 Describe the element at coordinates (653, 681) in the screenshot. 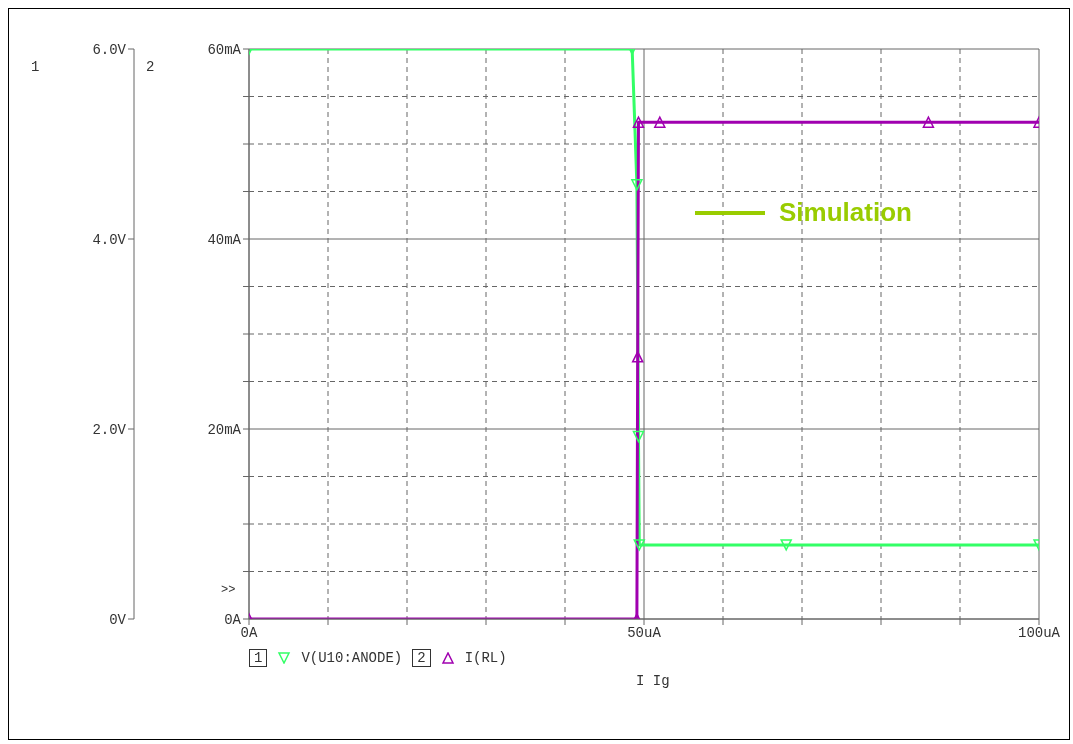

I see `x-axis-title: I Ig` at that location.